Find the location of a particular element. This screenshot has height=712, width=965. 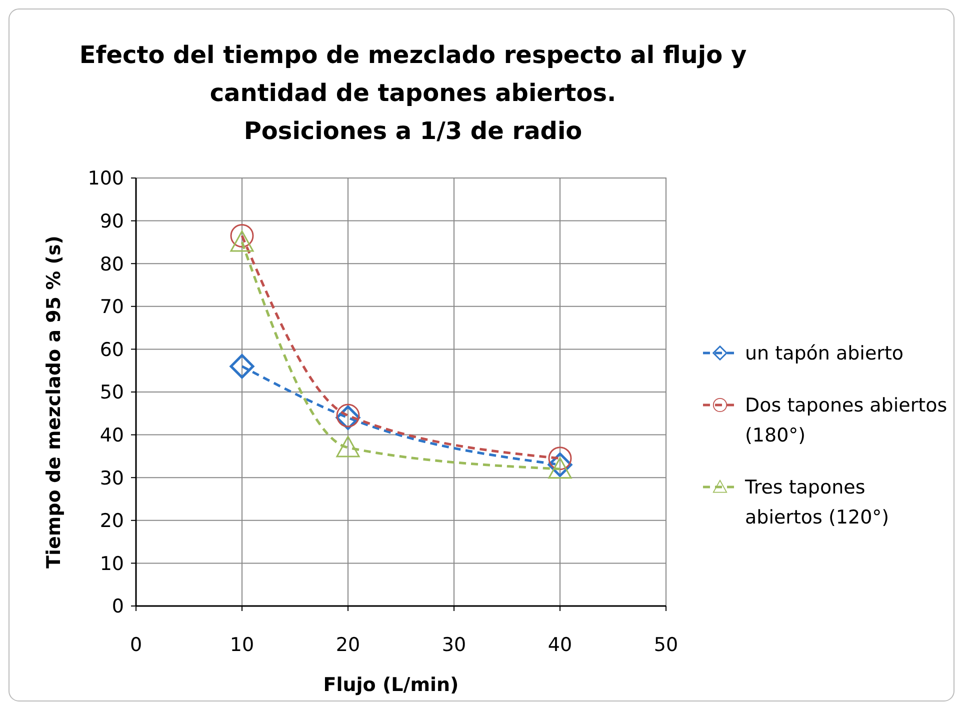

x-tick-label: 50 is located at coordinates (666, 645).